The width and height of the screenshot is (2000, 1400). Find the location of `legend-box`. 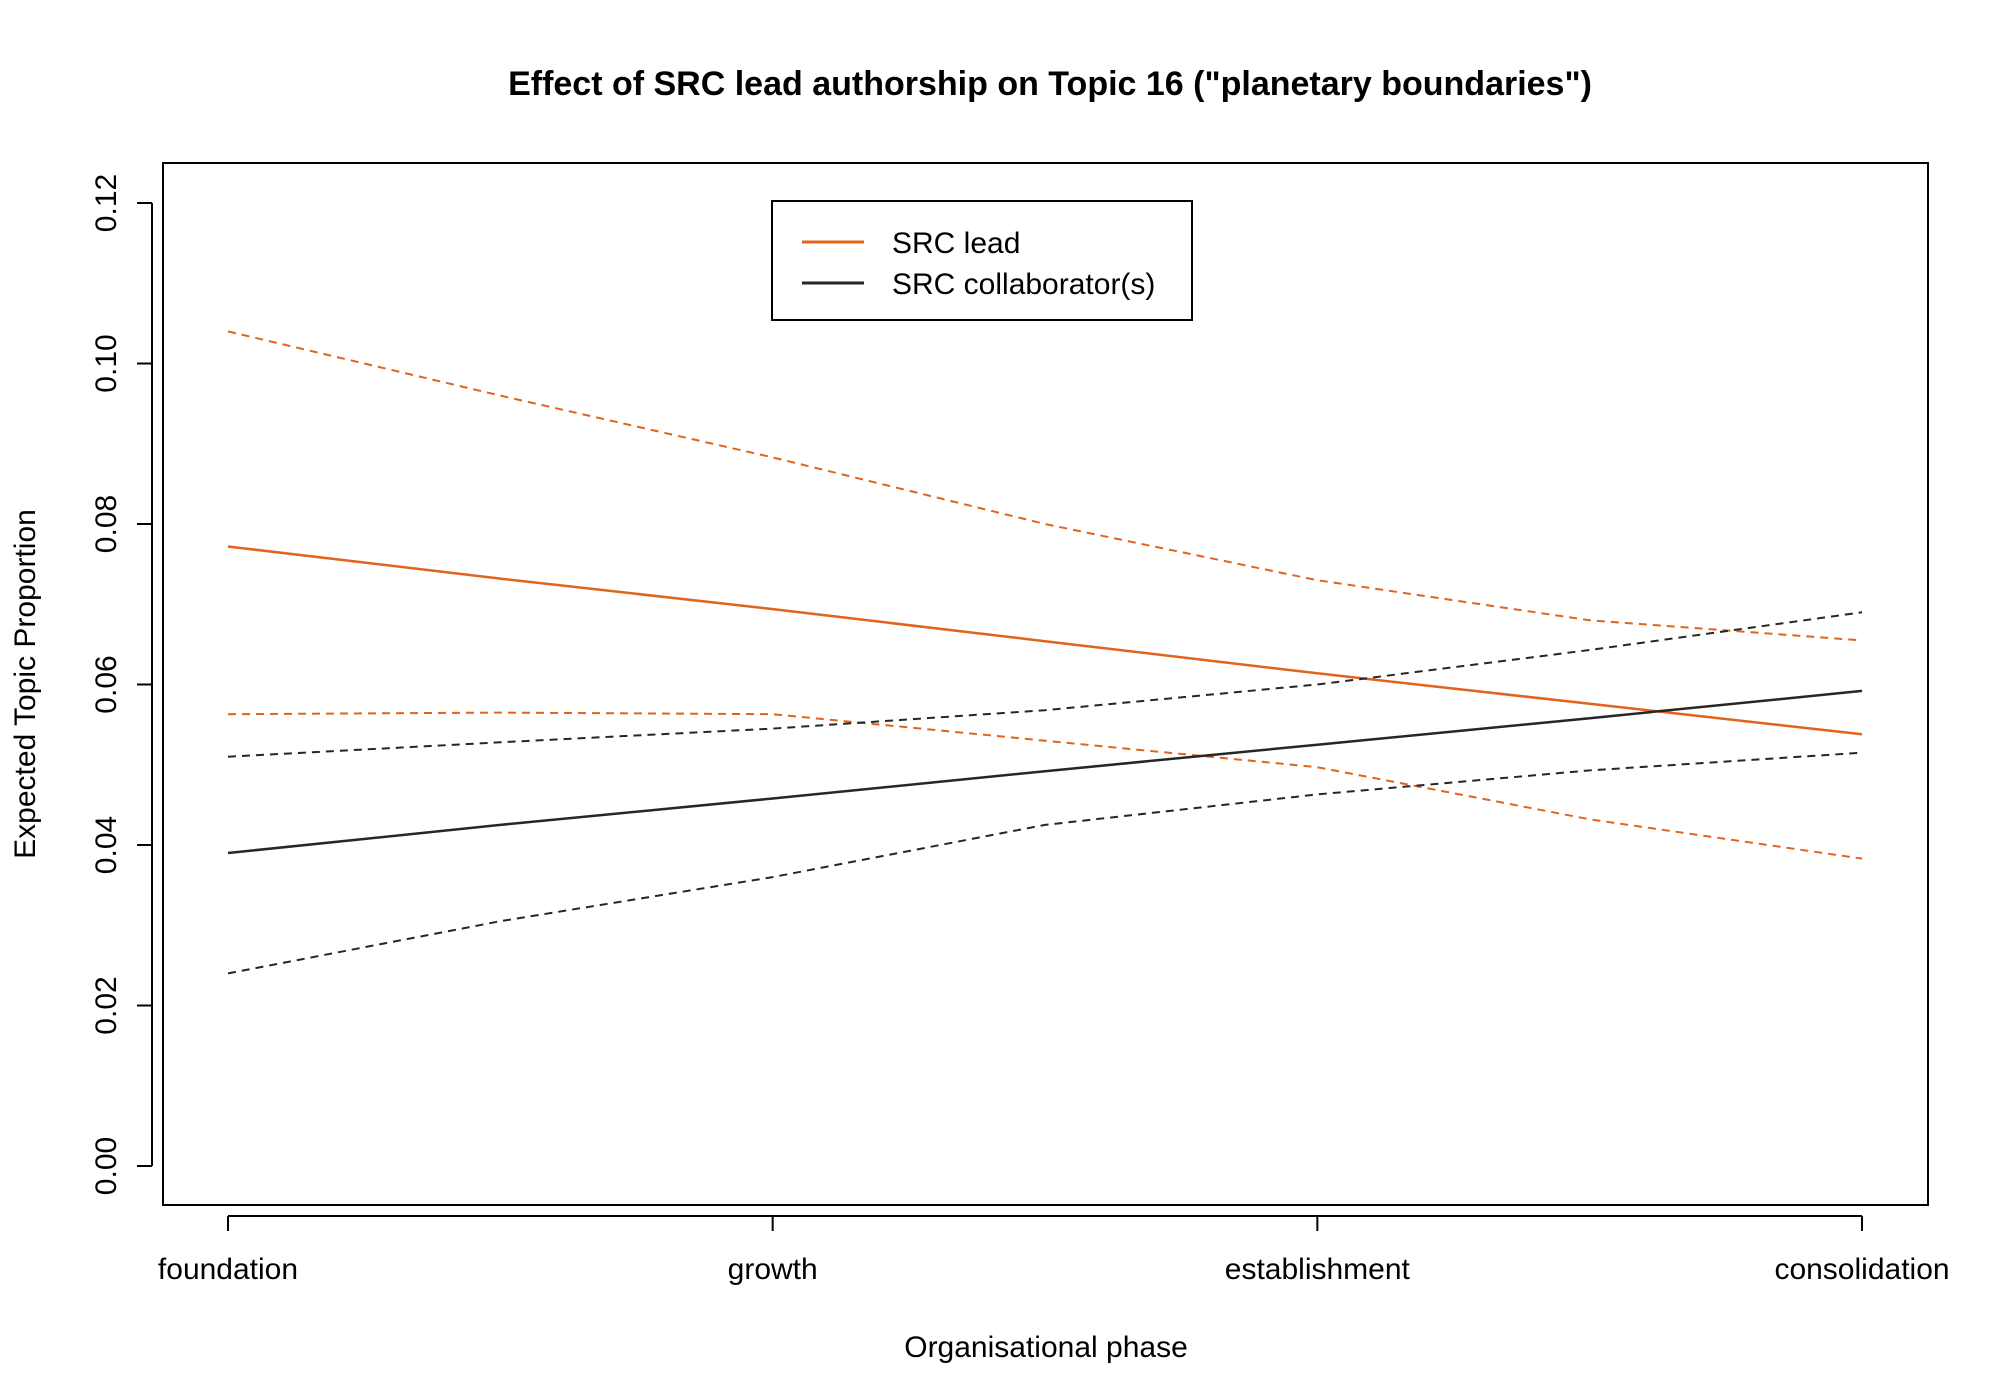

legend-box is located at coordinates (982, 260).